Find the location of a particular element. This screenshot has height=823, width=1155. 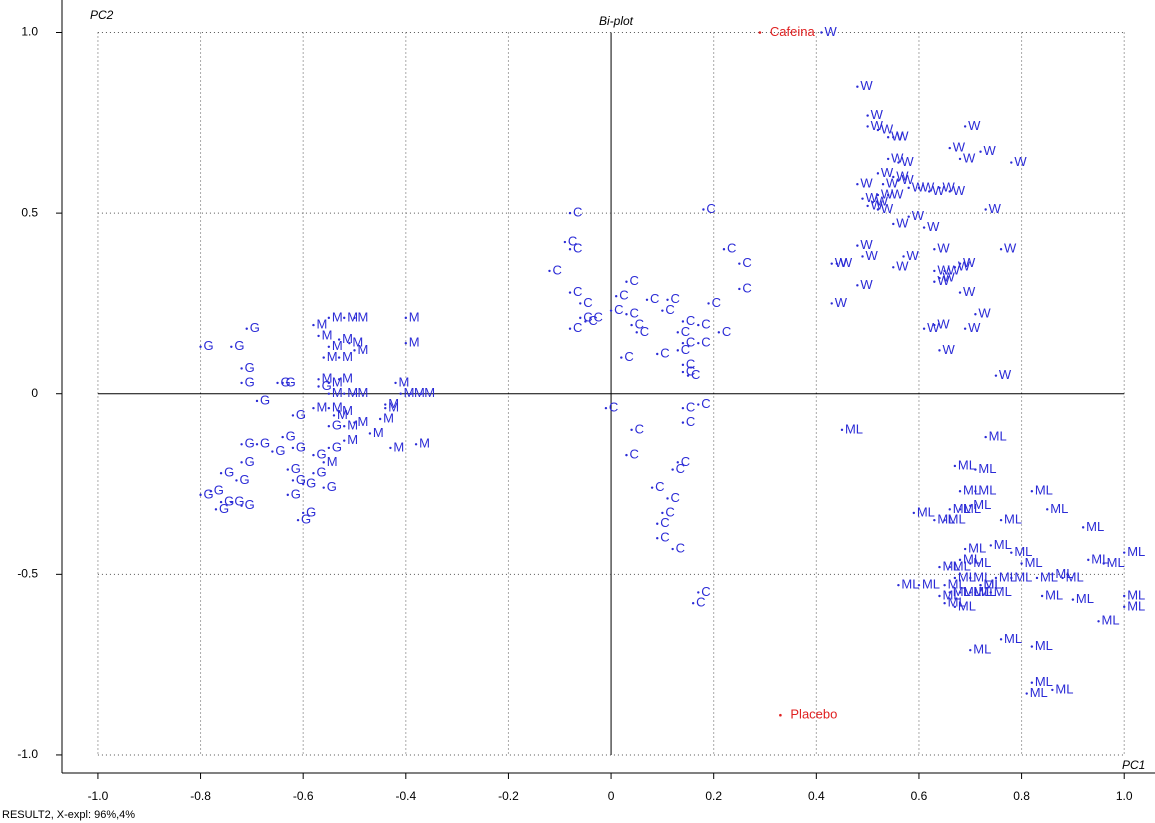

x-tick-label: 0.4 is located at coordinates (816, 796).